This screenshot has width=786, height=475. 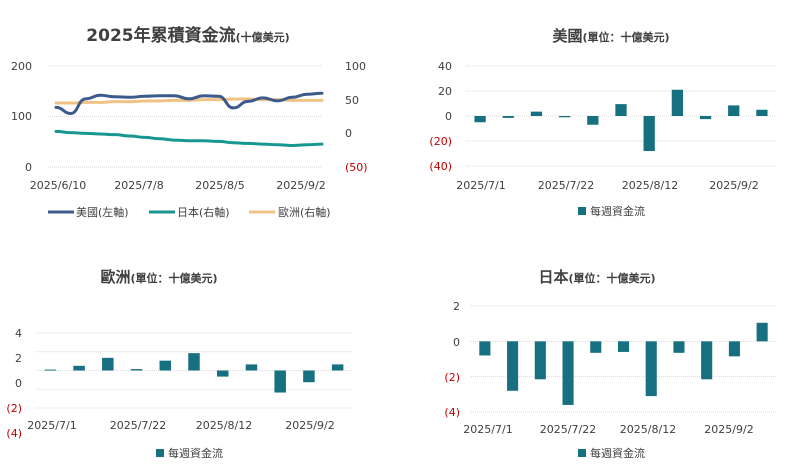 What do you see at coordinates (445, 91) in the screenshot?
I see `y-tick-label: 20` at bounding box center [445, 91].